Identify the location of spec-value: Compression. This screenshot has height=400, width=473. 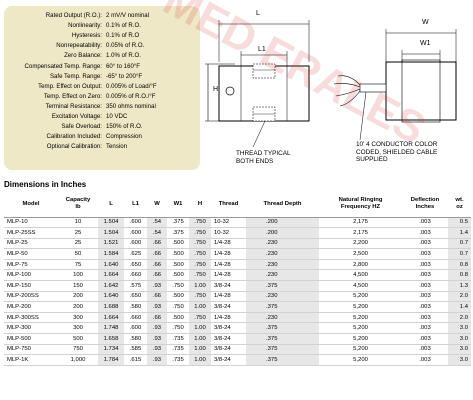
(124, 137).